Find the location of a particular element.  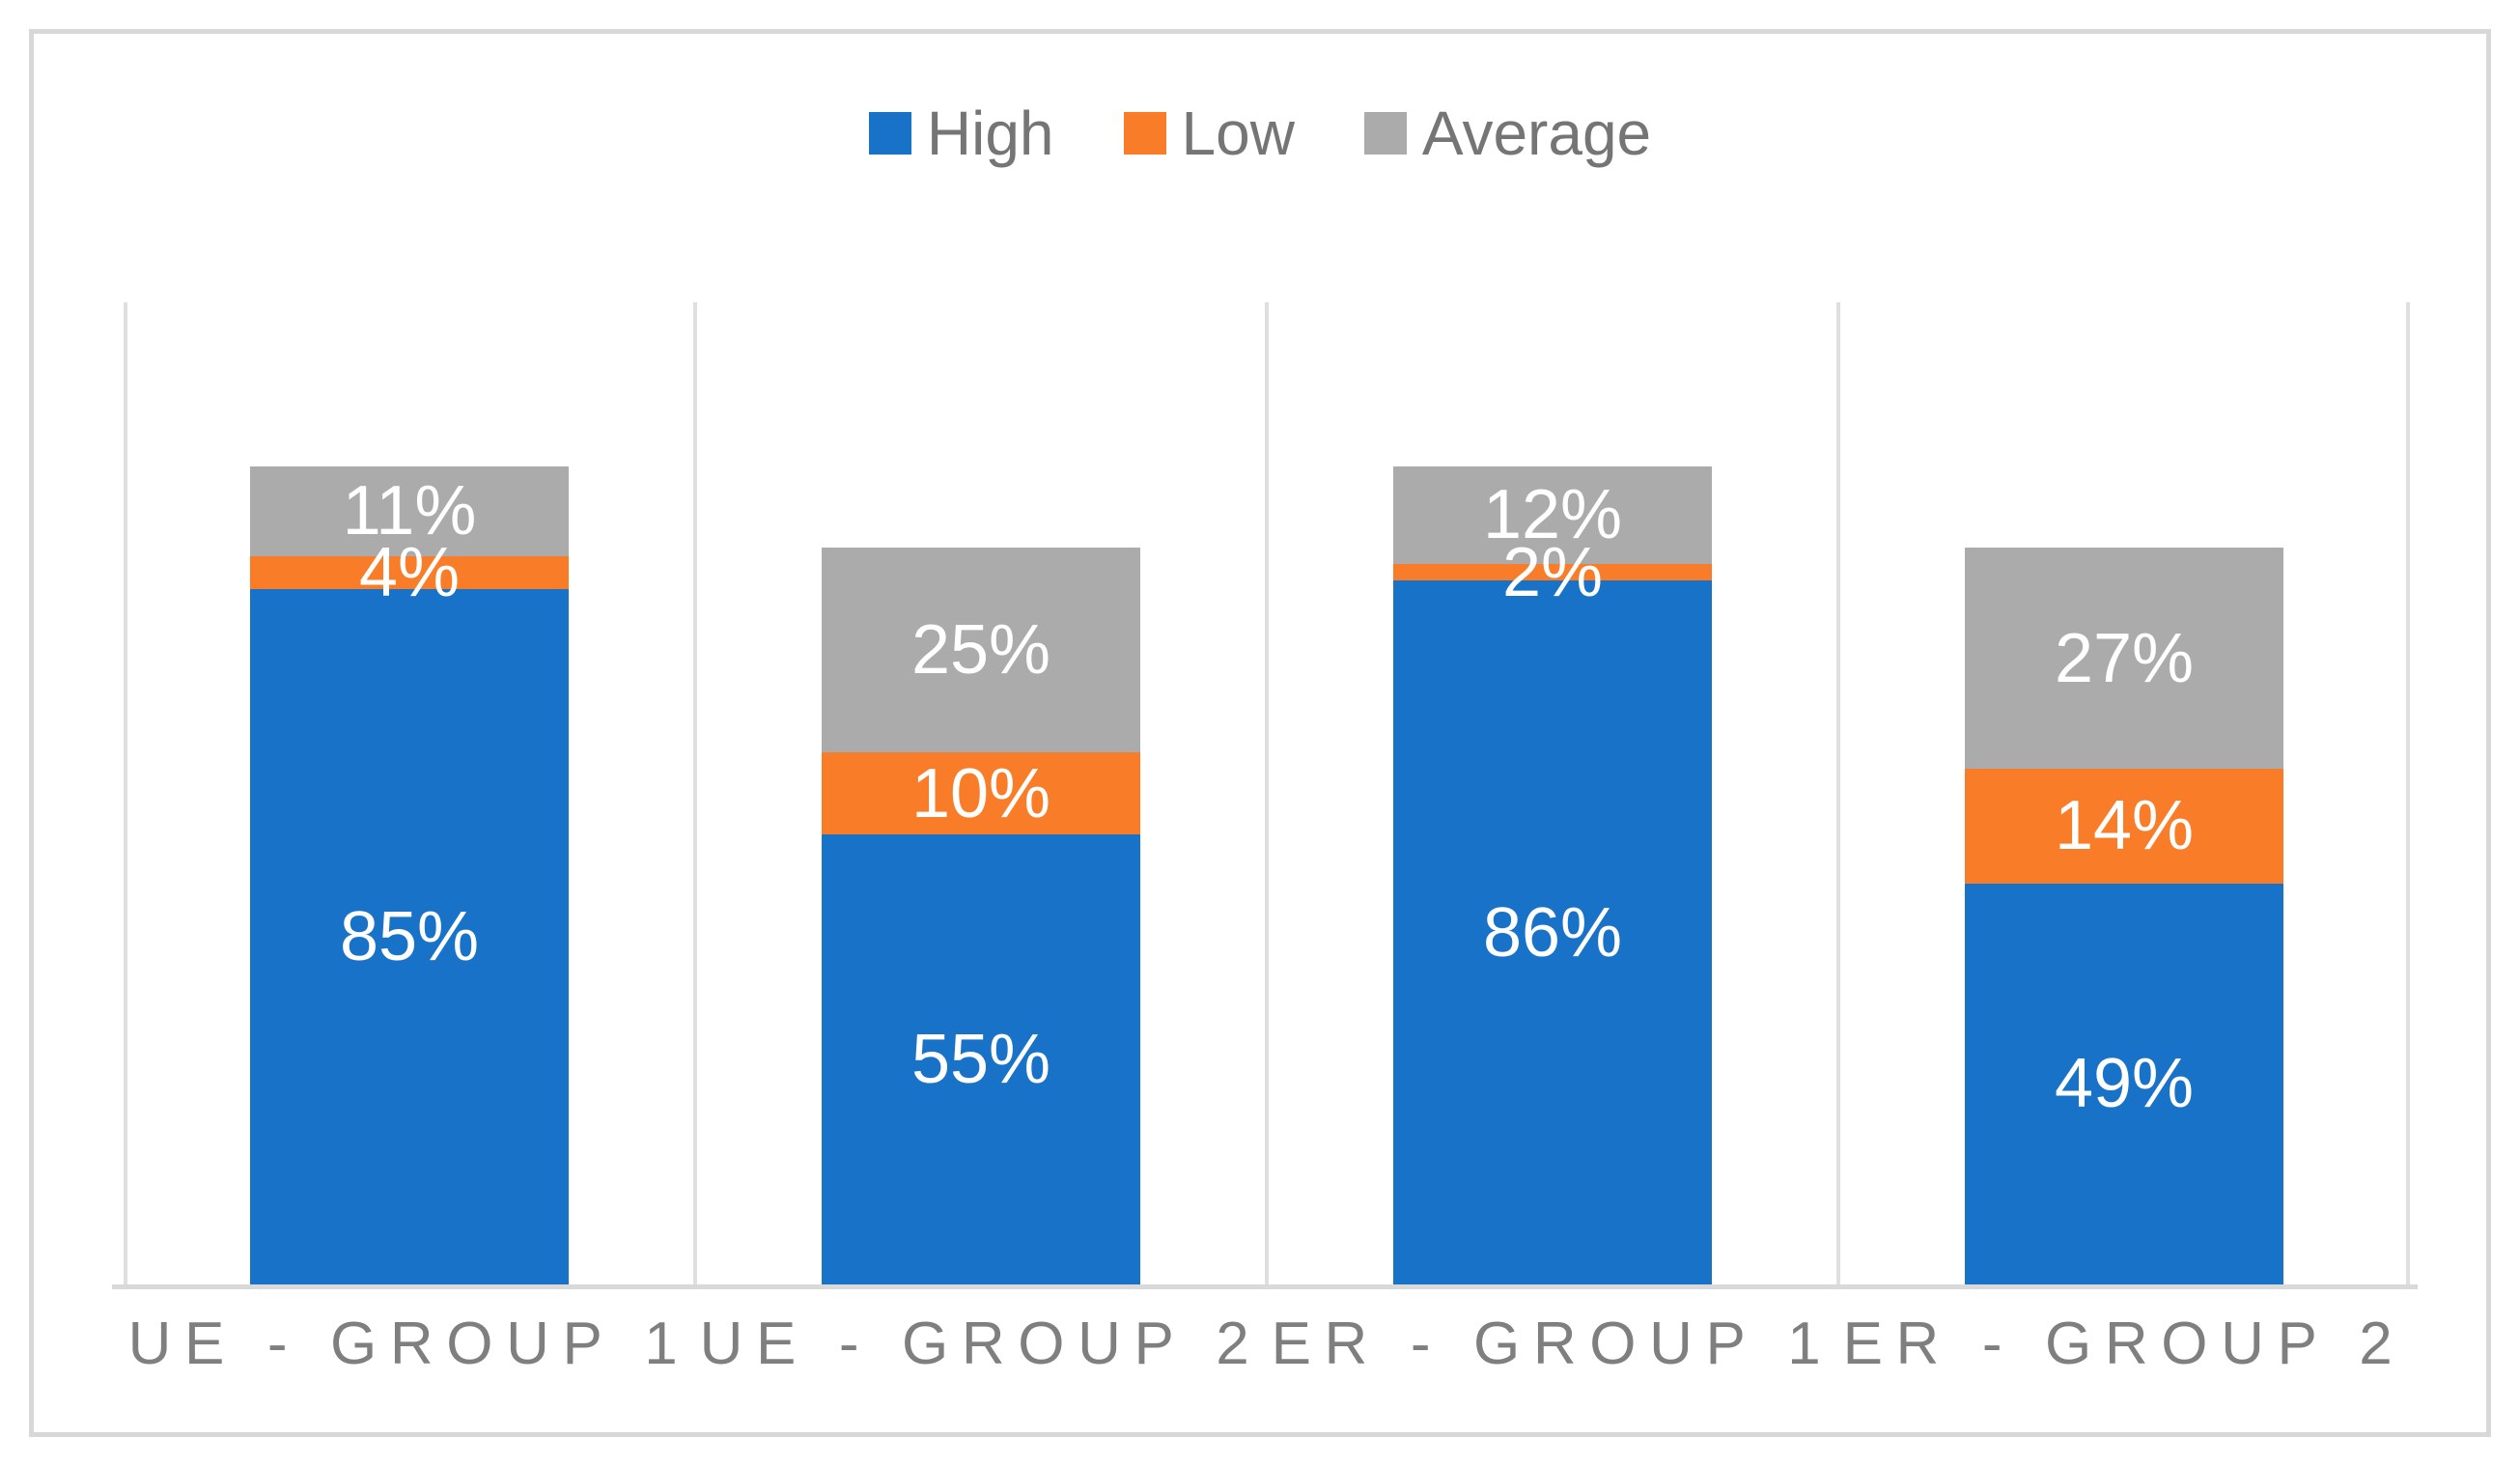

data-label: 4% is located at coordinates (410, 572).